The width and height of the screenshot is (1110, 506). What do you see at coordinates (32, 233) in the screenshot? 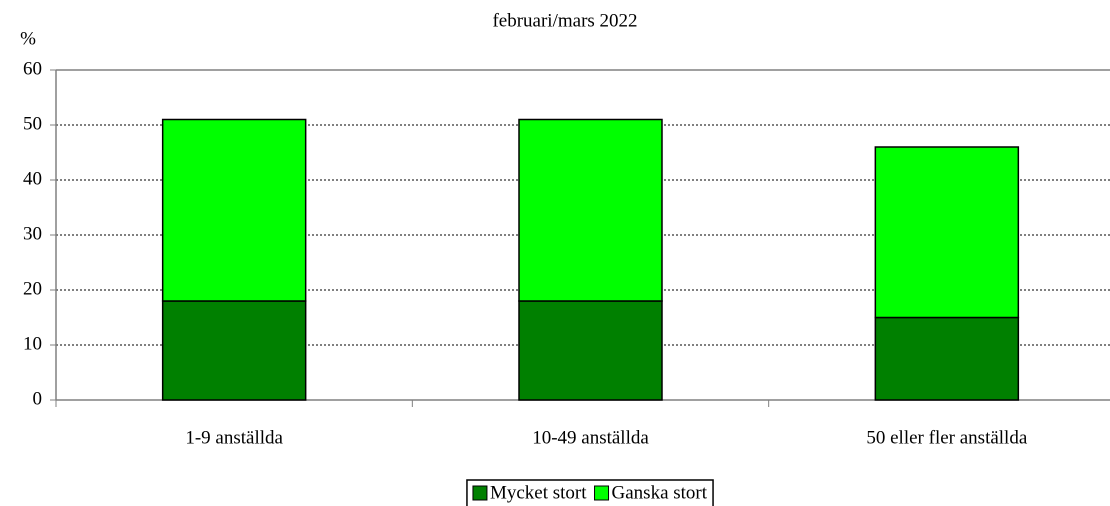
I see `y-tick-label: 30` at bounding box center [32, 233].